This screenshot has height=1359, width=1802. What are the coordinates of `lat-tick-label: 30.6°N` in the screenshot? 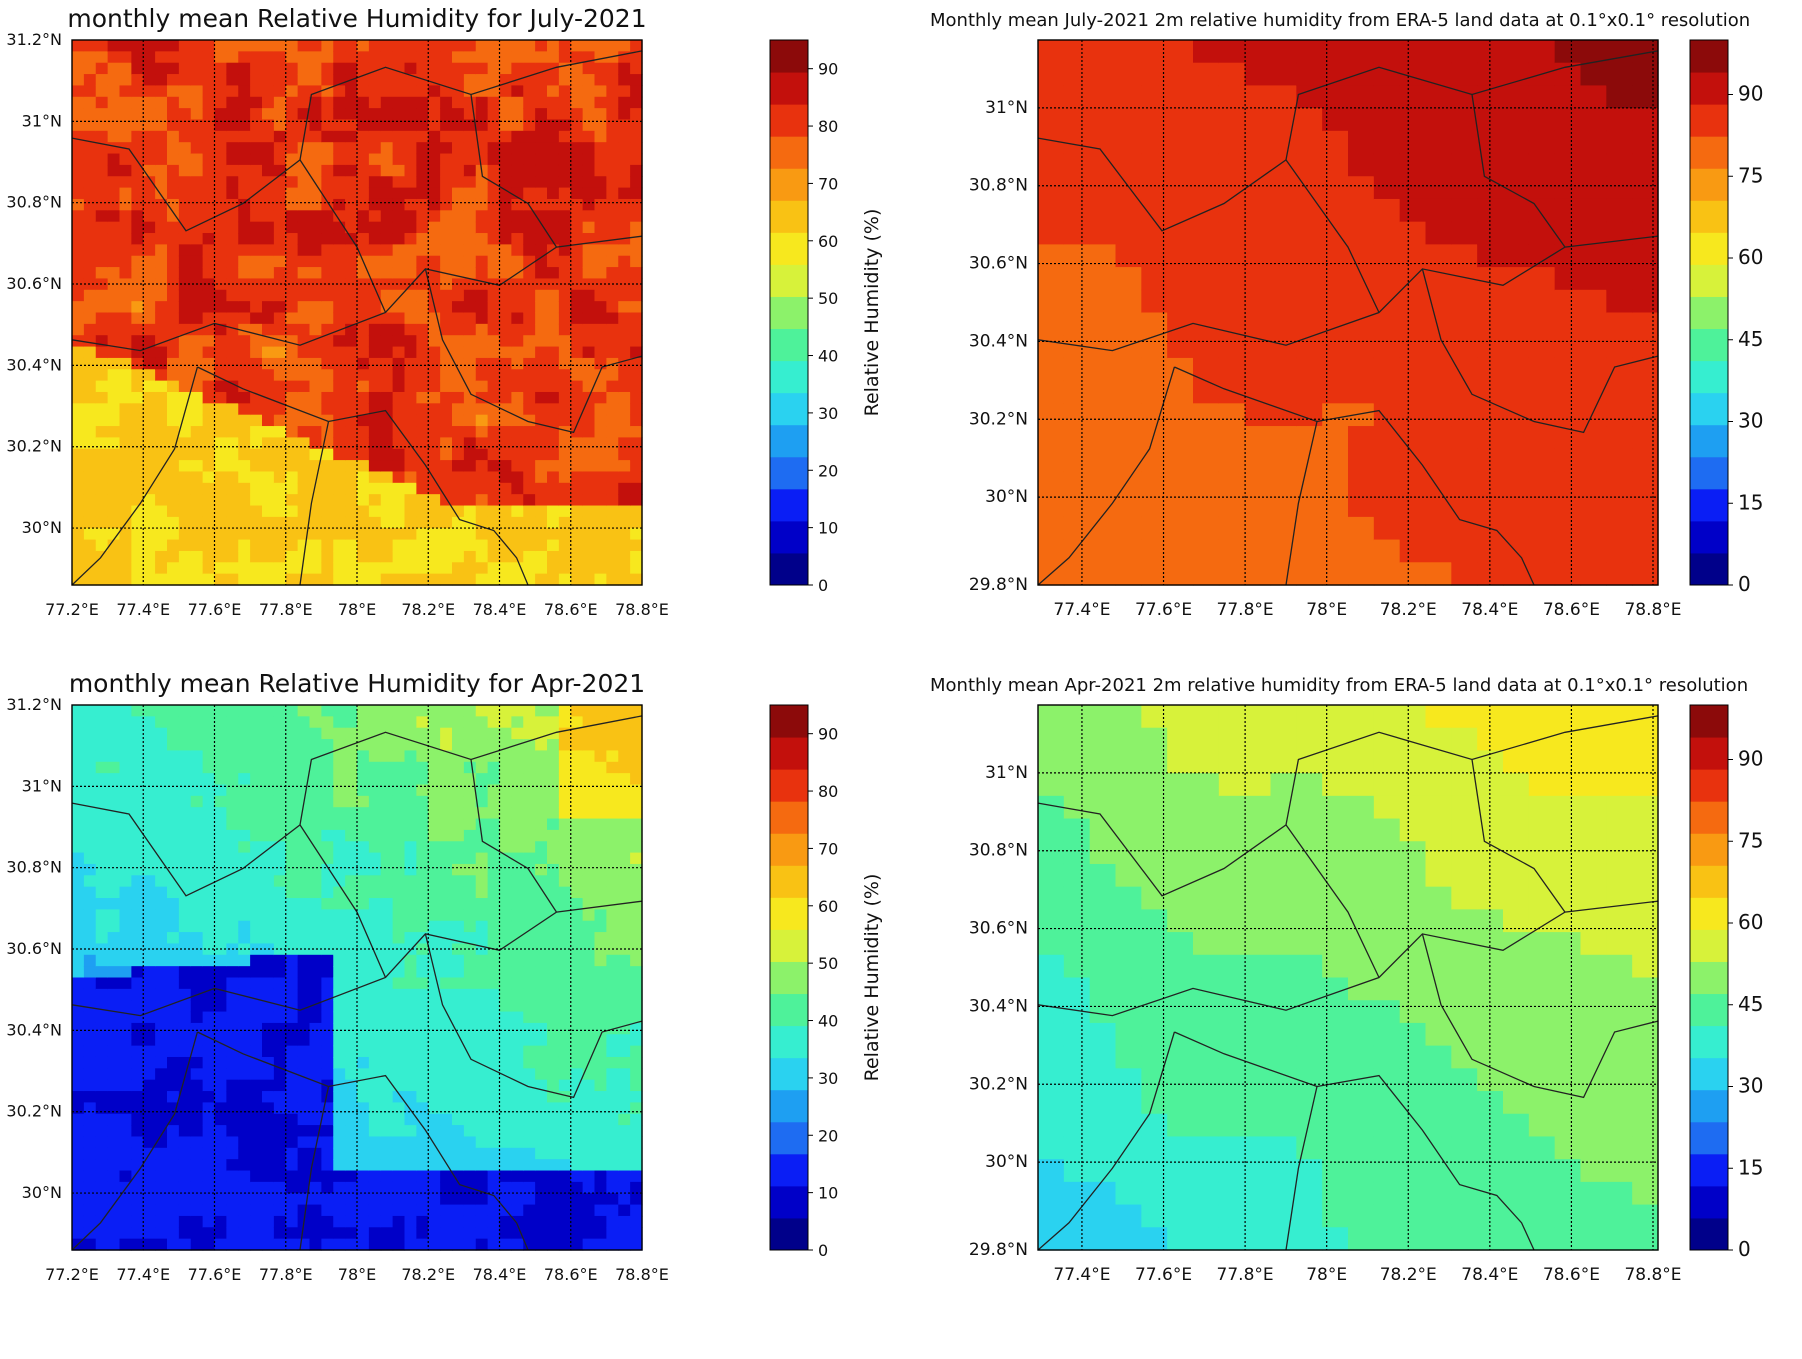 It's located at (998, 264).